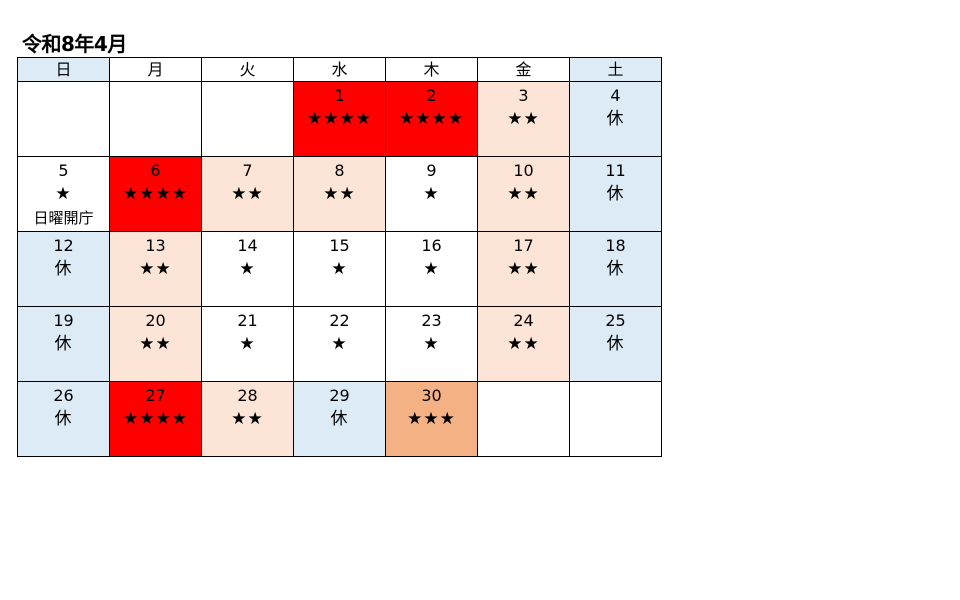  What do you see at coordinates (523, 69) in the screenshot?
I see `weekday-header: 金` at bounding box center [523, 69].